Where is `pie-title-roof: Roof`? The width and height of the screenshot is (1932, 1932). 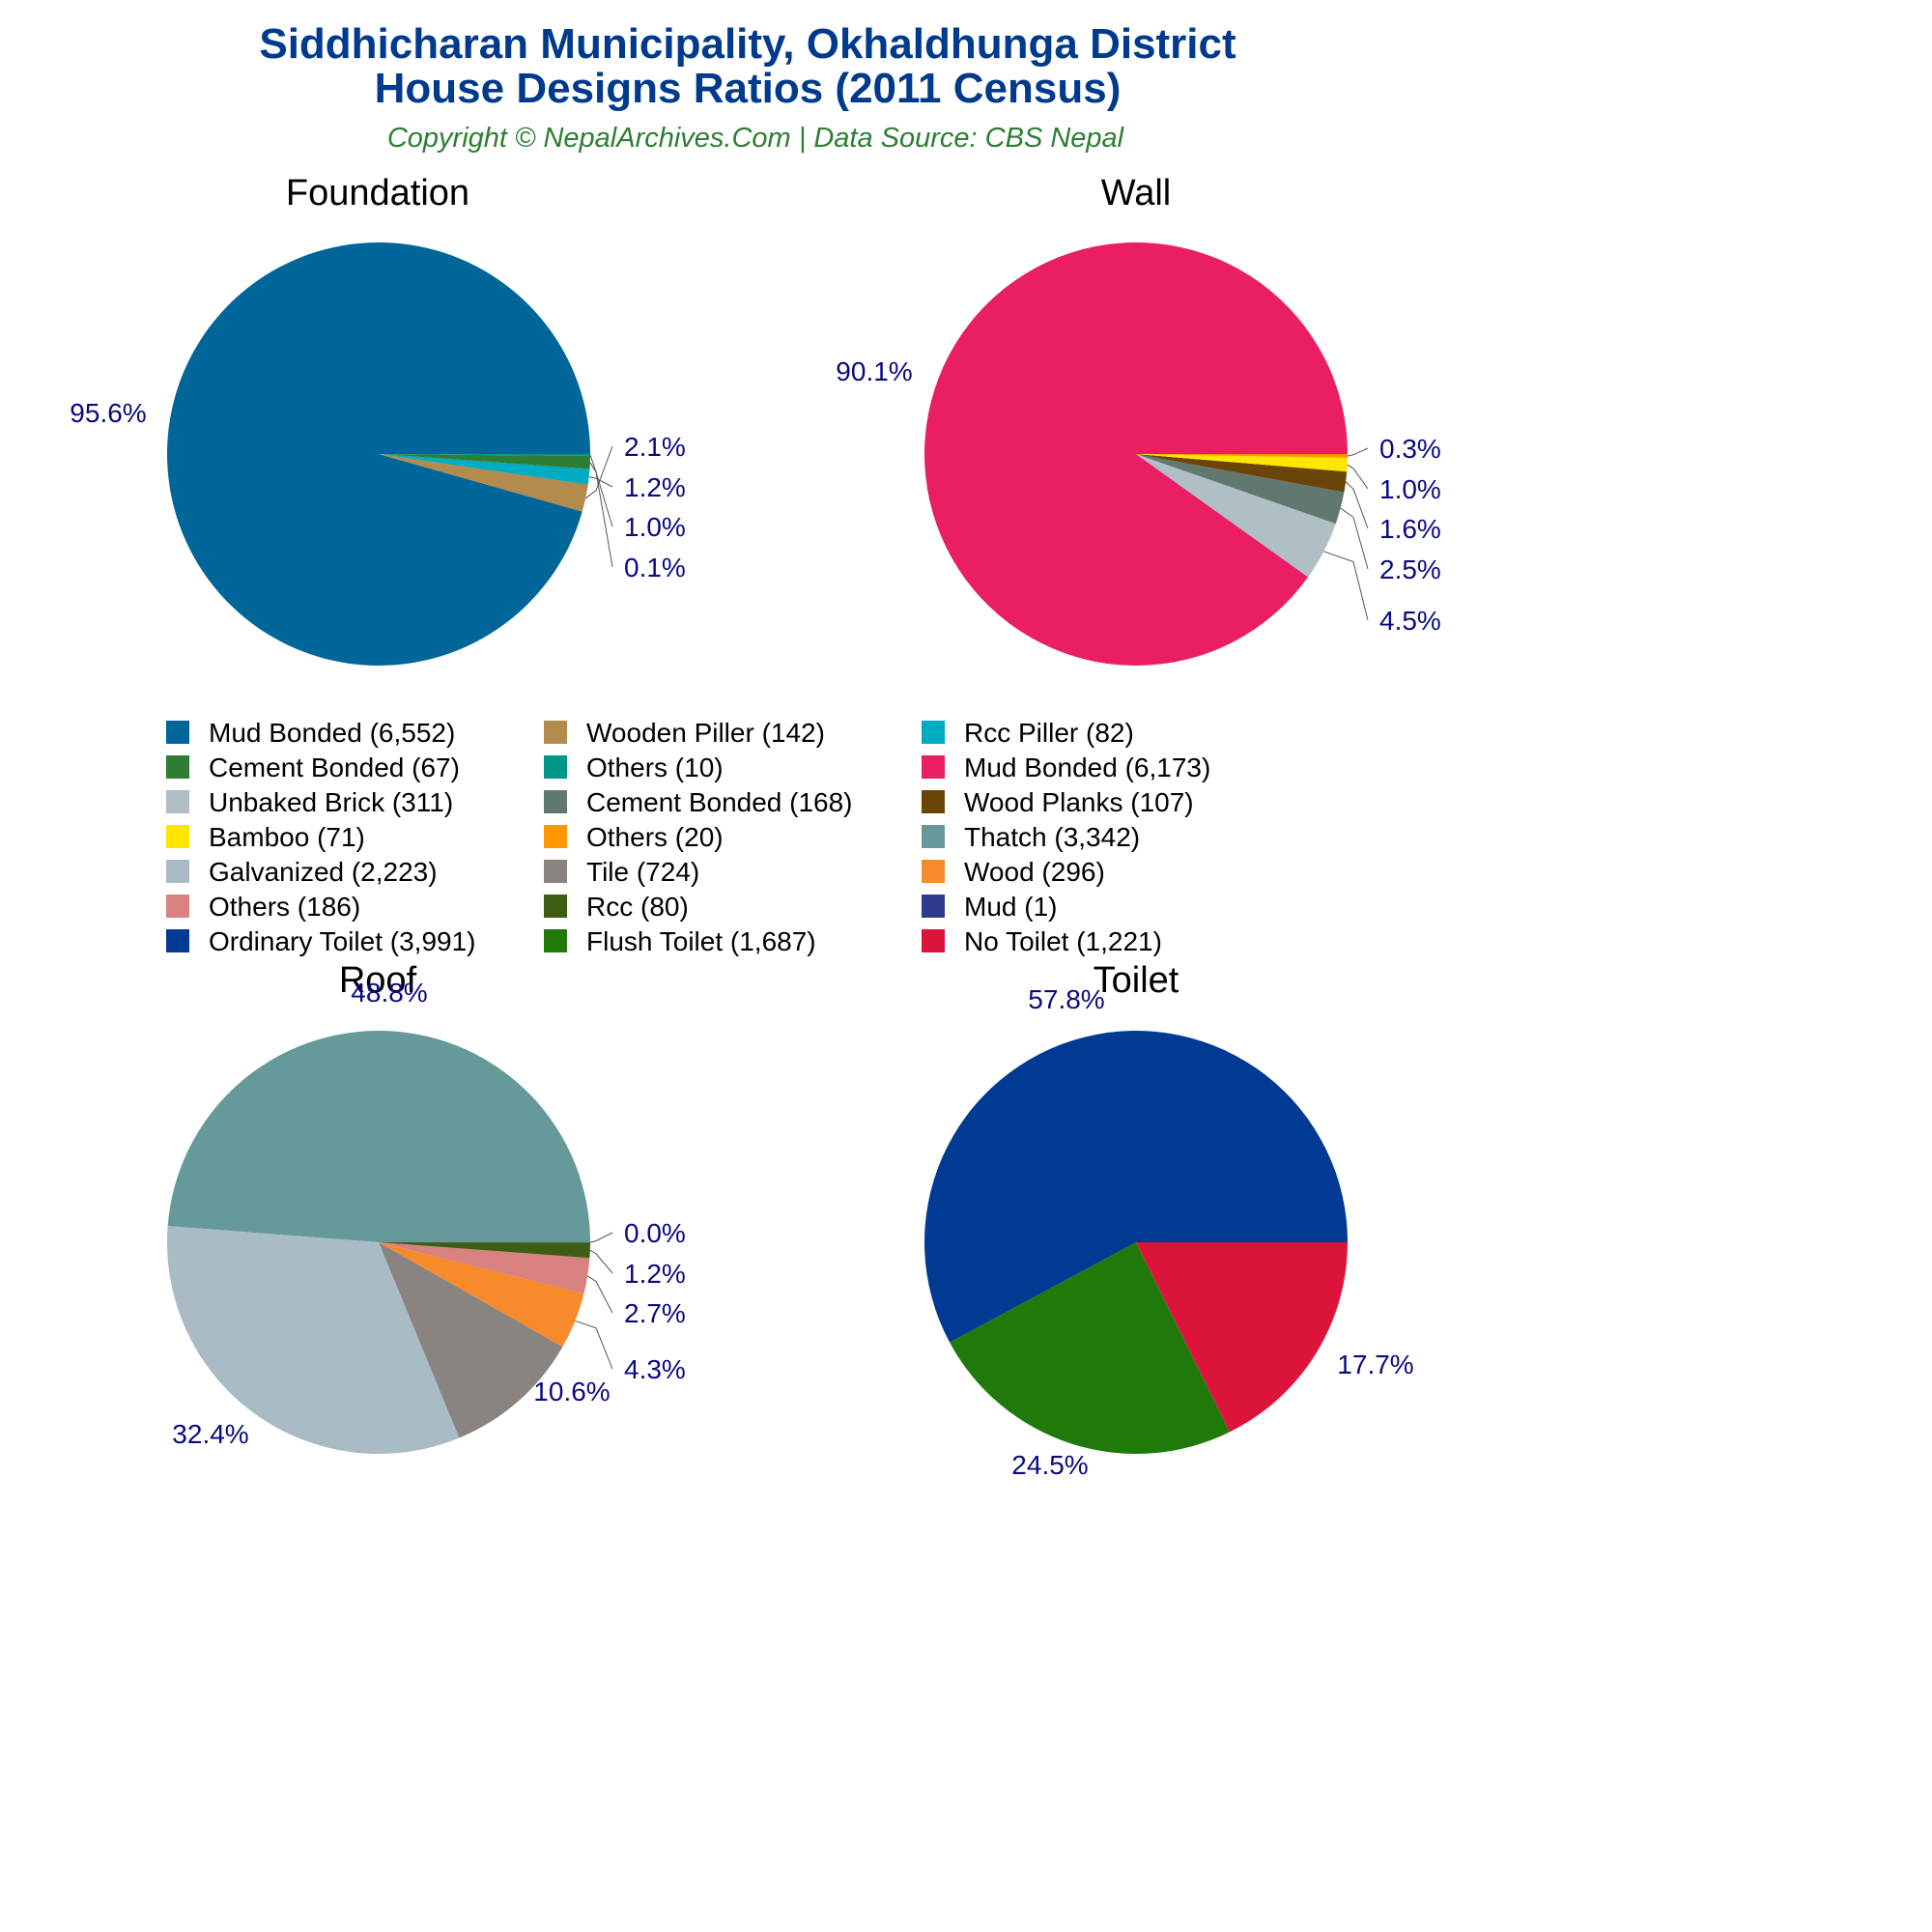
pie-title-roof: Roof is located at coordinates (378, 980).